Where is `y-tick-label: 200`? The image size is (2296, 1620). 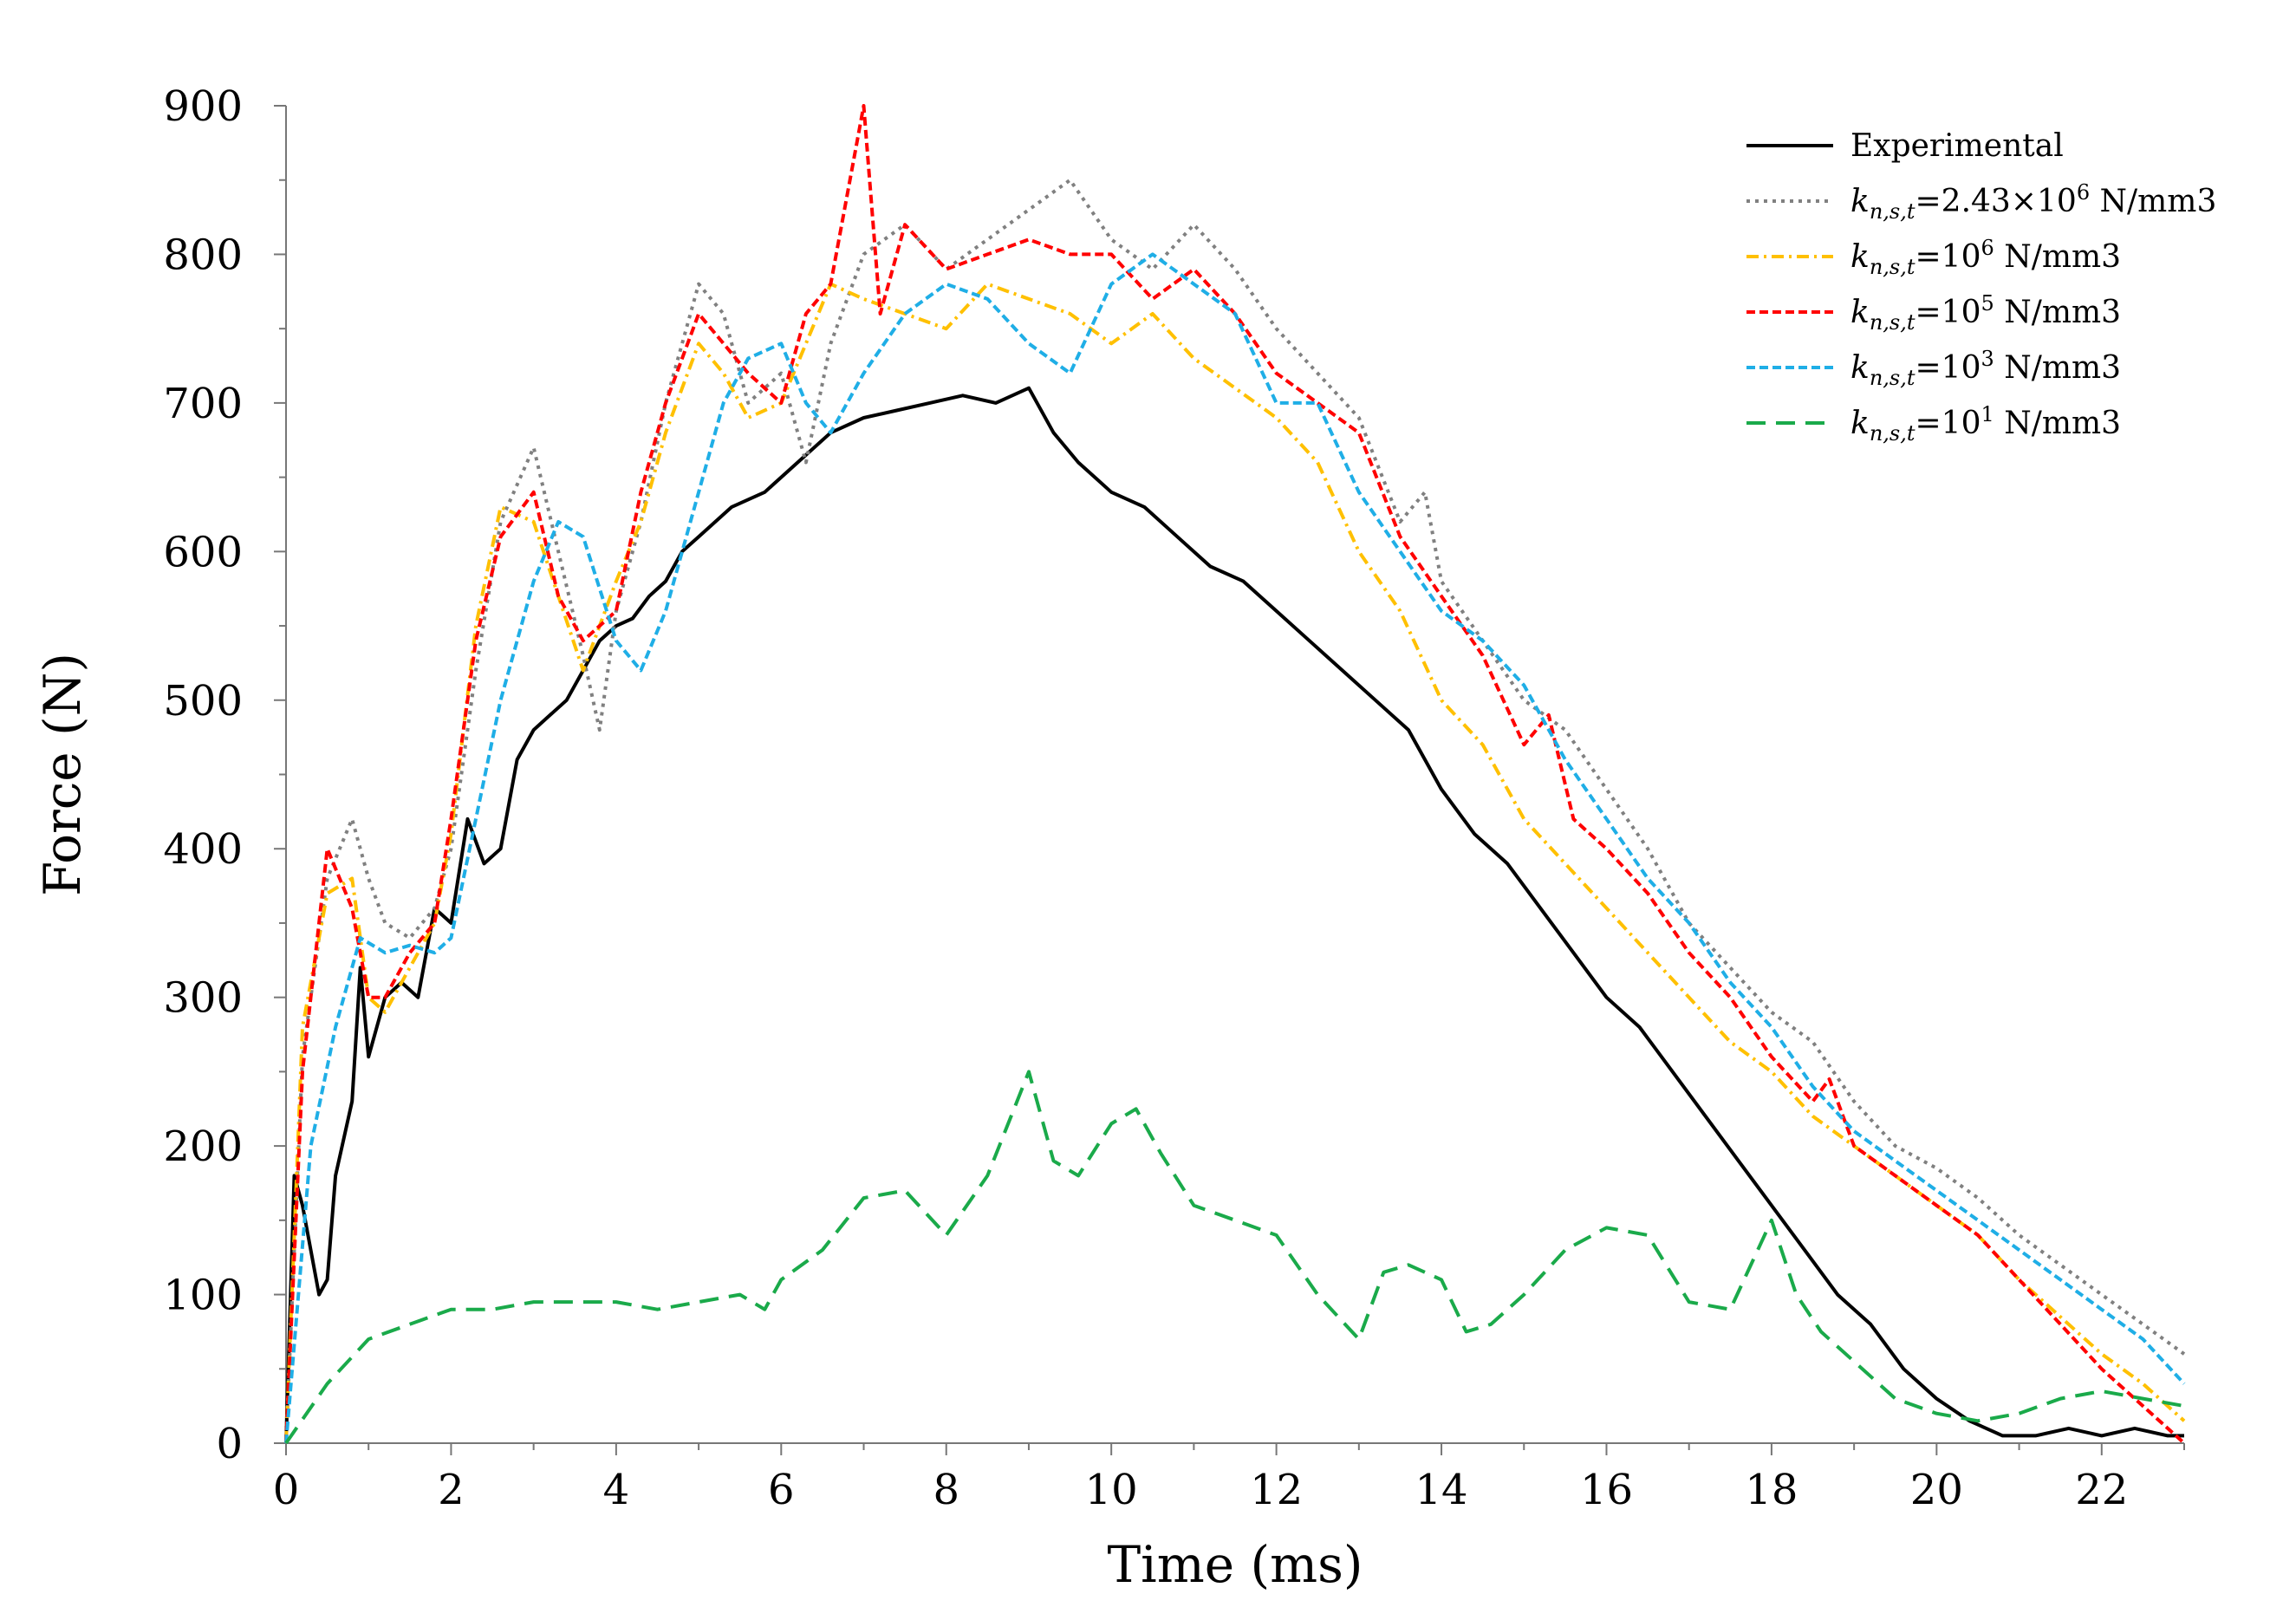 y-tick-label: 200 is located at coordinates (203, 1146).